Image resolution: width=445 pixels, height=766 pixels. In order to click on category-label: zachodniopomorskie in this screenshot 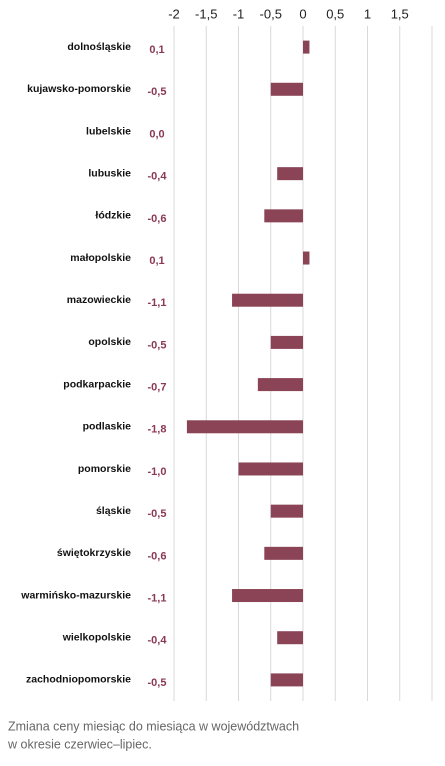, I will do `click(78, 680)`.